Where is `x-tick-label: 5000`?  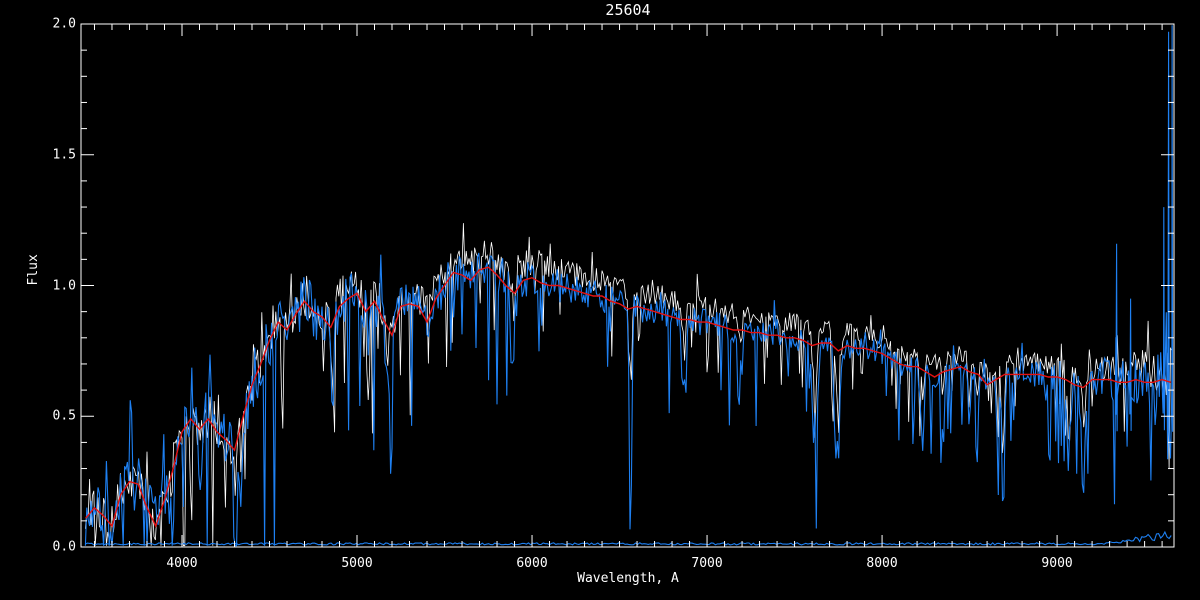 x-tick-label: 5000 is located at coordinates (357, 563).